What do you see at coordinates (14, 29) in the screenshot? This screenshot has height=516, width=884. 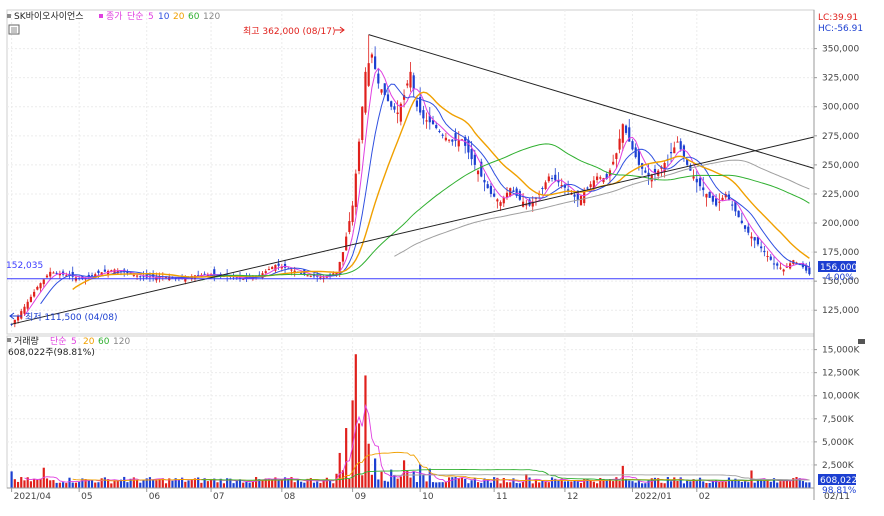 I see `grid-toggle-icon` at bounding box center [14, 29].